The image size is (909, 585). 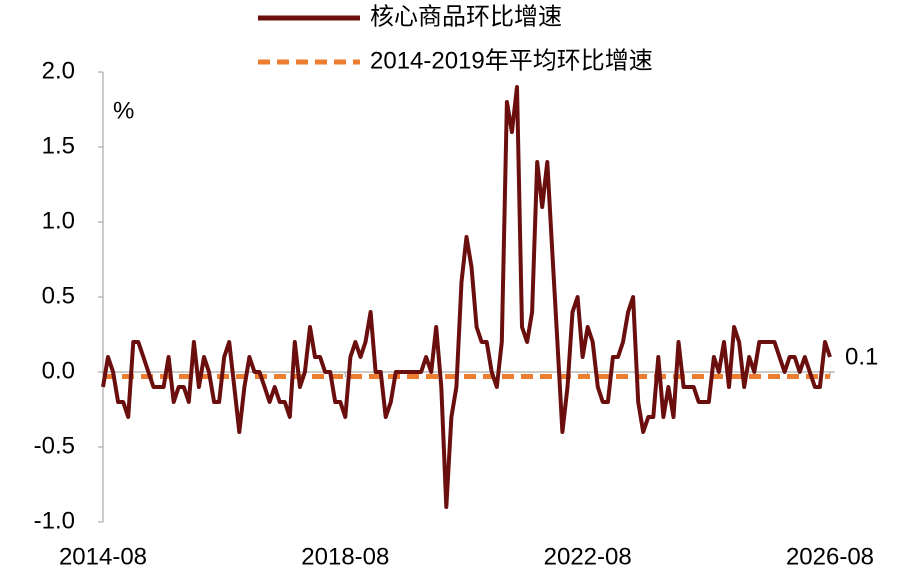 What do you see at coordinates (58, 145) in the screenshot?
I see `y-tick-label: 1.5` at bounding box center [58, 145].